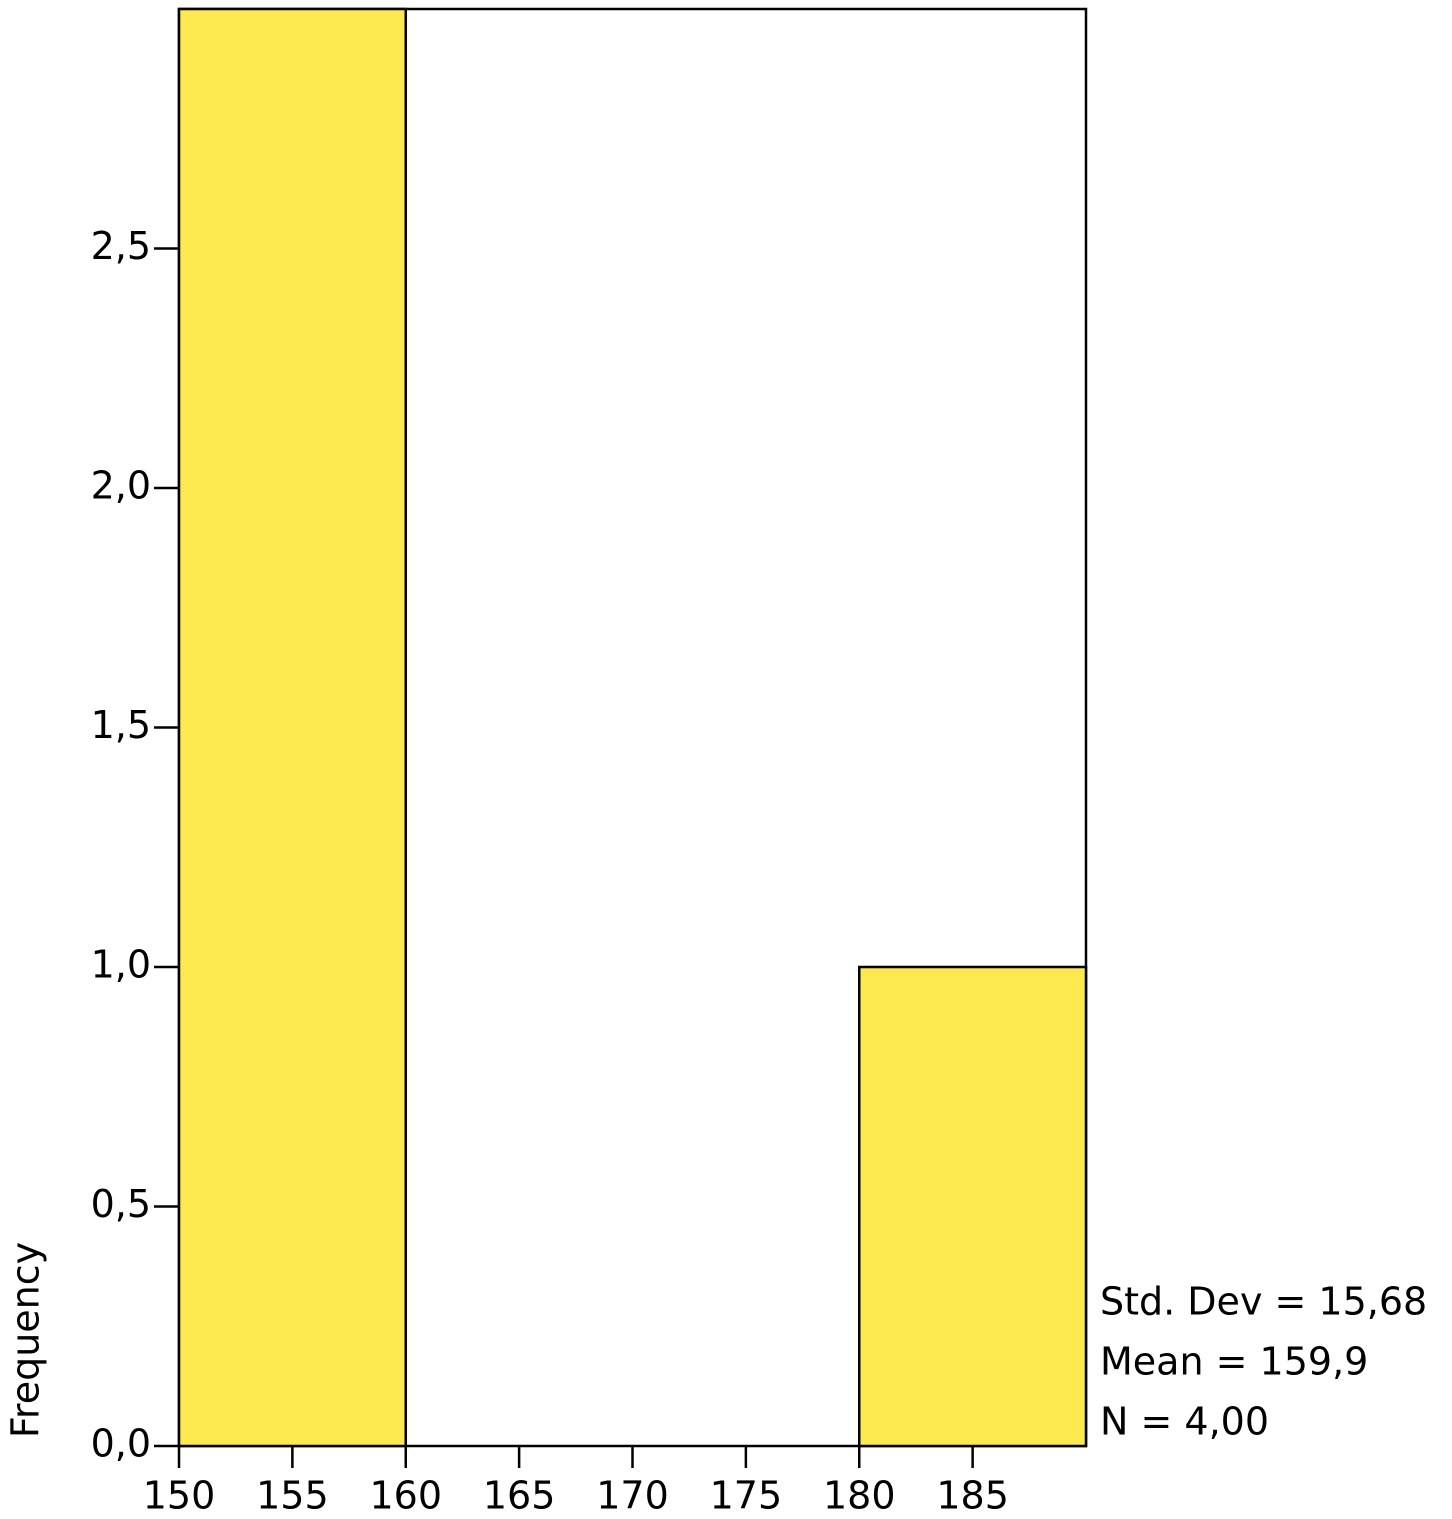  What do you see at coordinates (121, 246) in the screenshot?
I see `y-tick-label: 2,5` at bounding box center [121, 246].